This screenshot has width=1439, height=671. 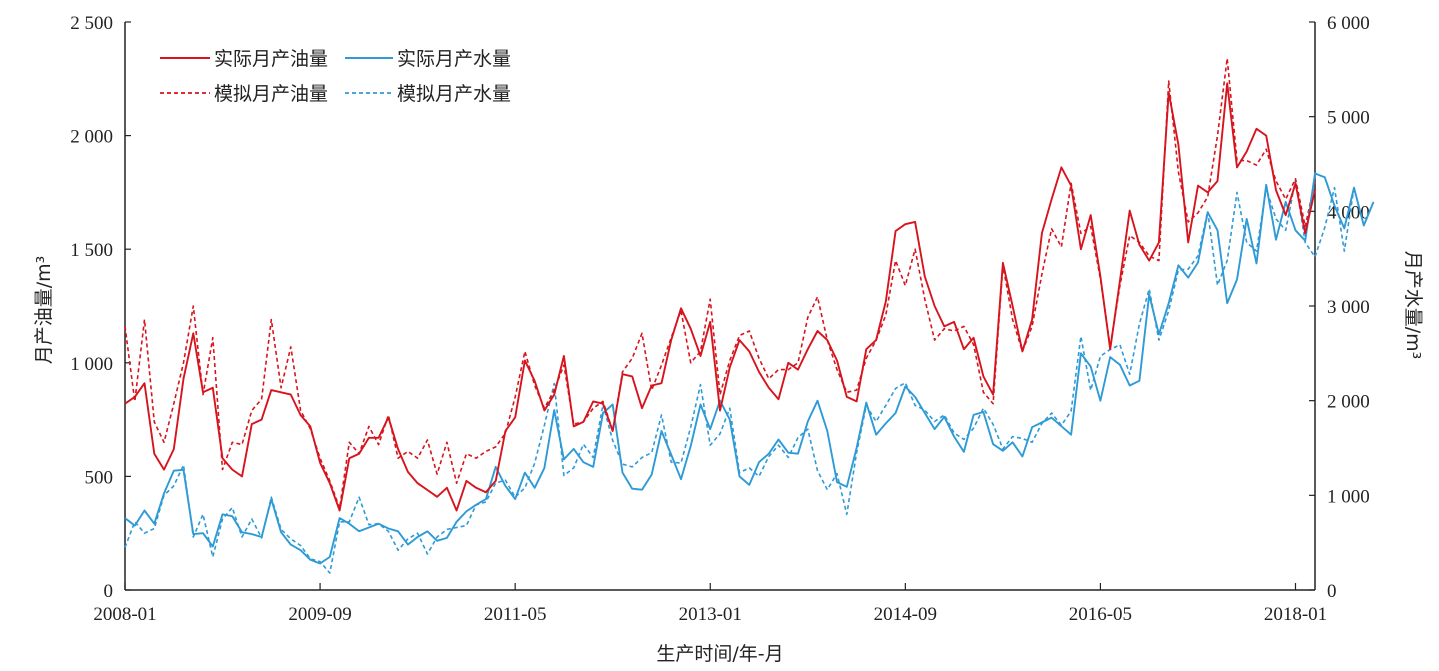 I want to click on left-y-tick-label: 2 500, so click(x=91, y=23).